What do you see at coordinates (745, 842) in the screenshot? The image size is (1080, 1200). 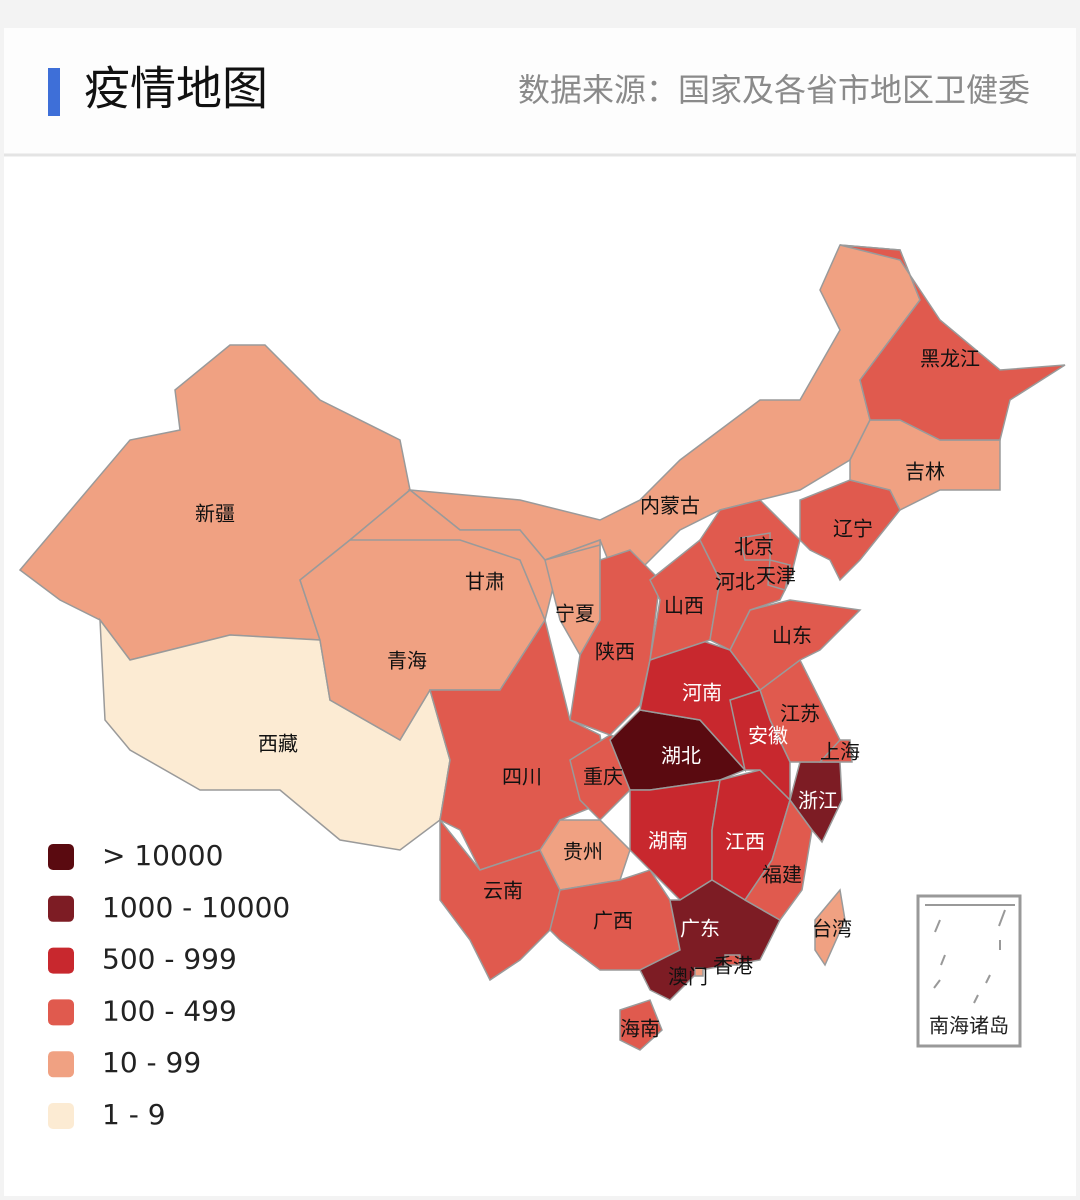 I see `province-label: 江西` at bounding box center [745, 842].